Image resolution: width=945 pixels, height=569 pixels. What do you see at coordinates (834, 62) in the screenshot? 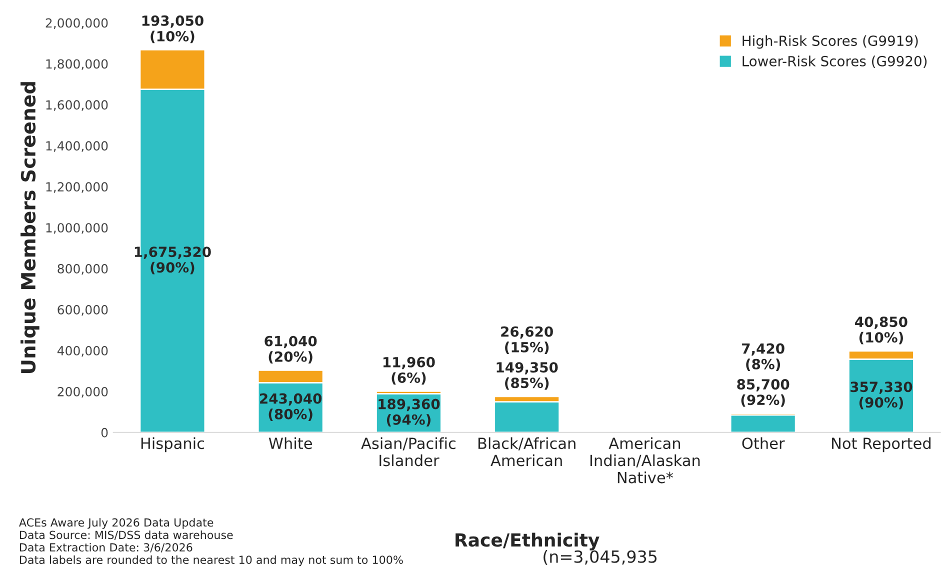
I see `legend-label: Lower-Risk Scores (G9920)` at bounding box center [834, 62].